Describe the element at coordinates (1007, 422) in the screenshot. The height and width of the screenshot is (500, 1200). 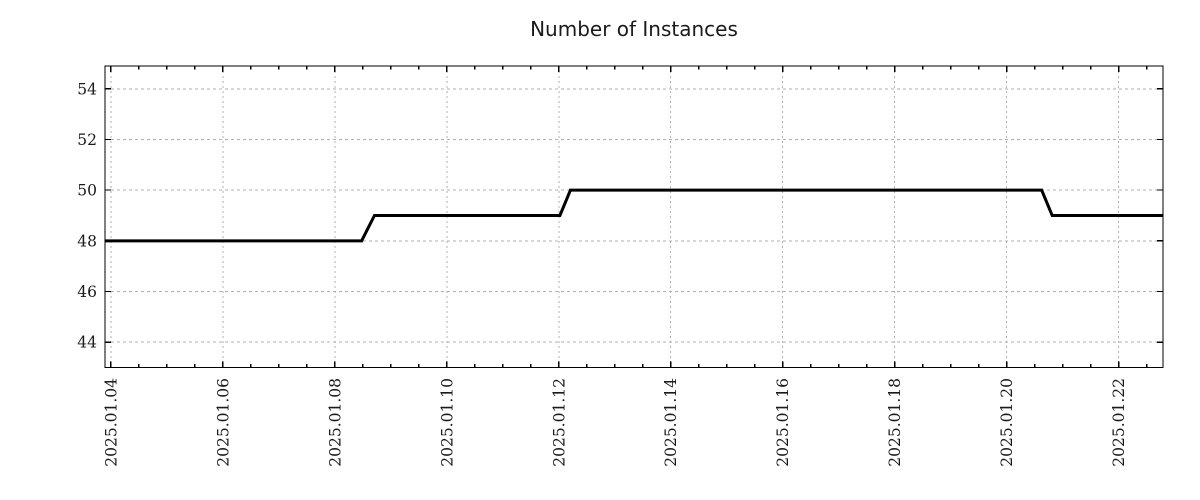
I see `x-tick-label: 2025.01.20` at that location.